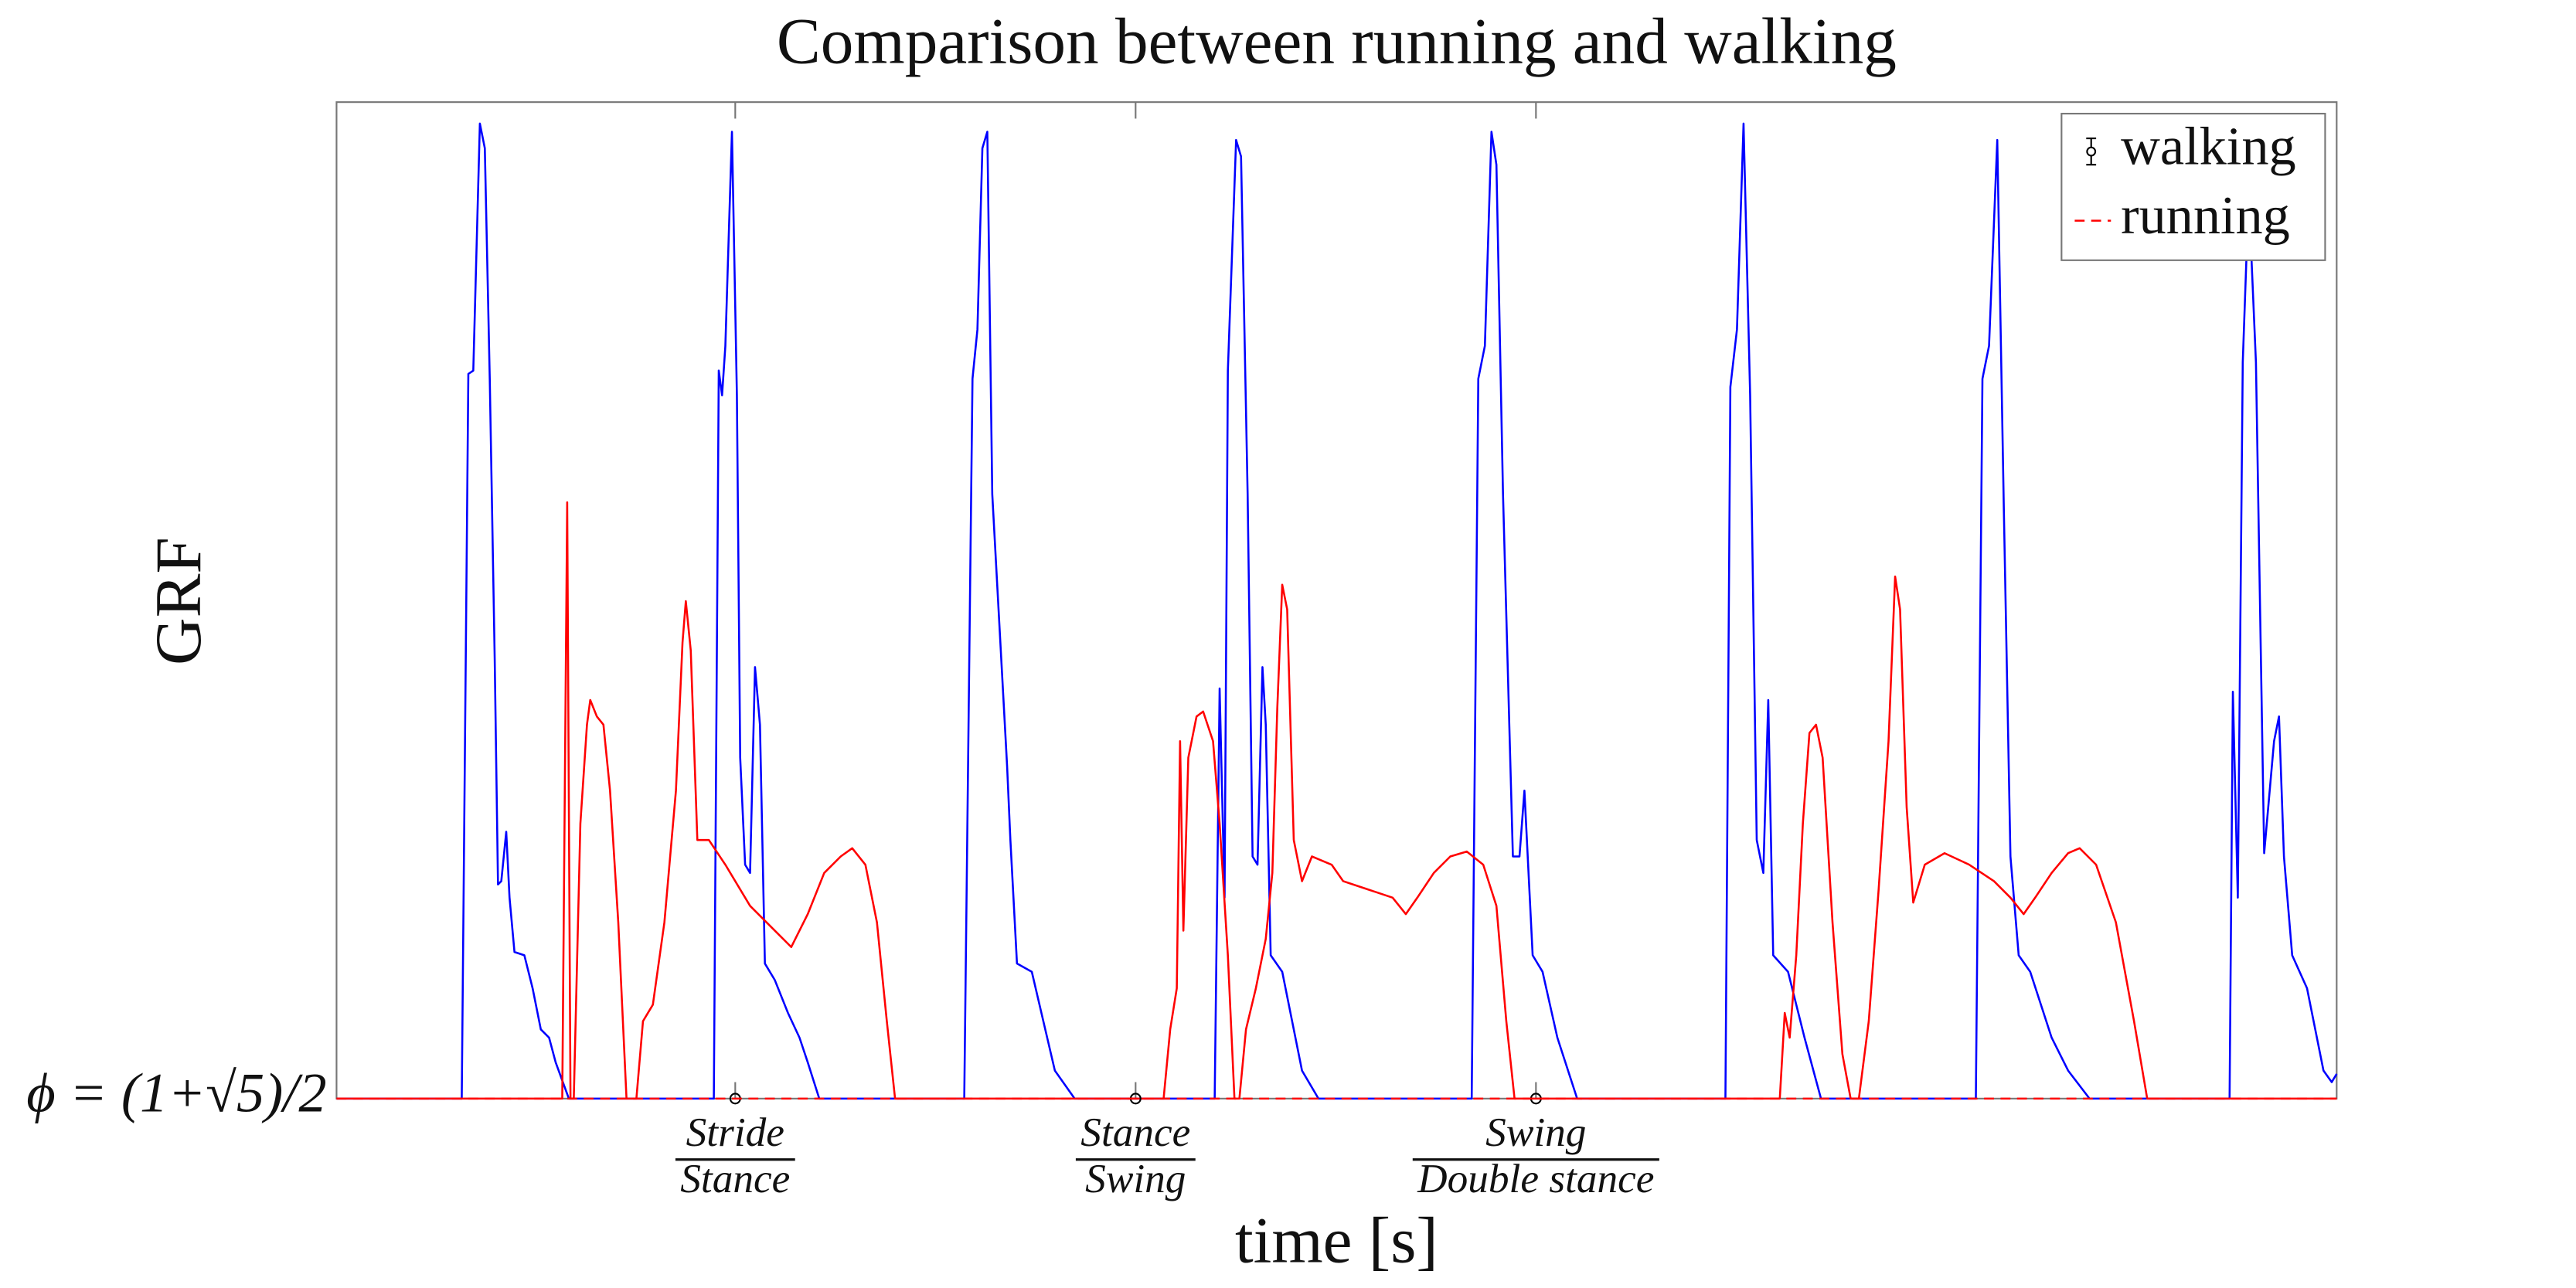 The height and width of the screenshot is (1288, 2576). Describe the element at coordinates (1337, 41) in the screenshot. I see `chart-title: Comparison between running and walking` at that location.